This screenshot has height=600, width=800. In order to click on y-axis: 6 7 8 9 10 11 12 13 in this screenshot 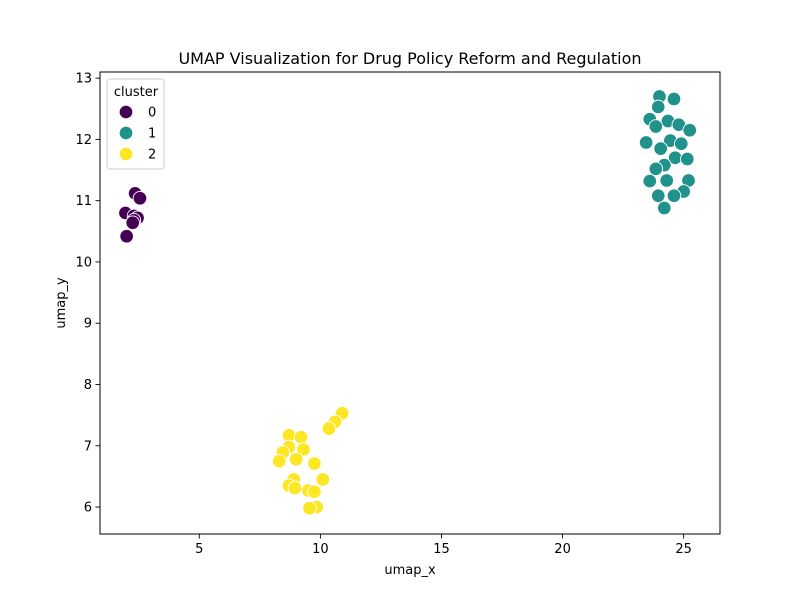, I will do `click(87, 294)`.